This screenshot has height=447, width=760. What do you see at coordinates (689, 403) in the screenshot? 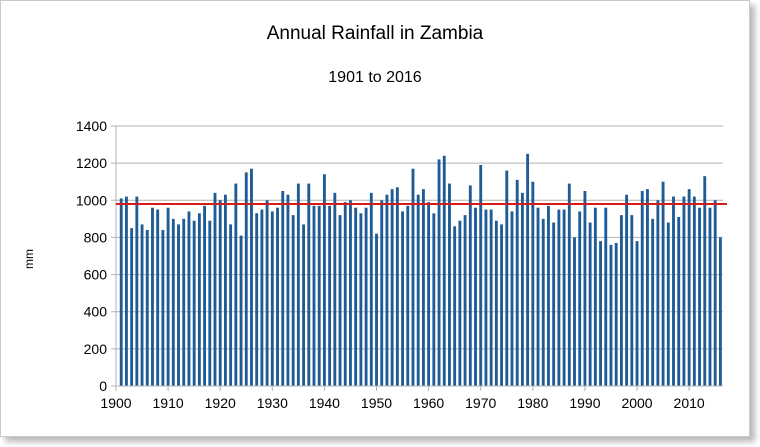
I see `x-tick-label: 2010` at bounding box center [689, 403].